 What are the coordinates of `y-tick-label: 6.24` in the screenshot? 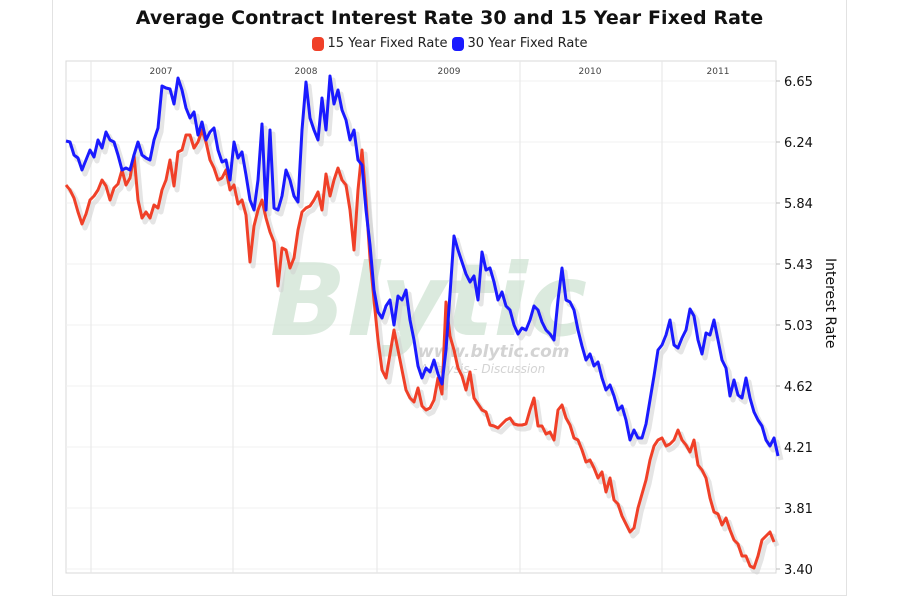 It's located at (798, 143).